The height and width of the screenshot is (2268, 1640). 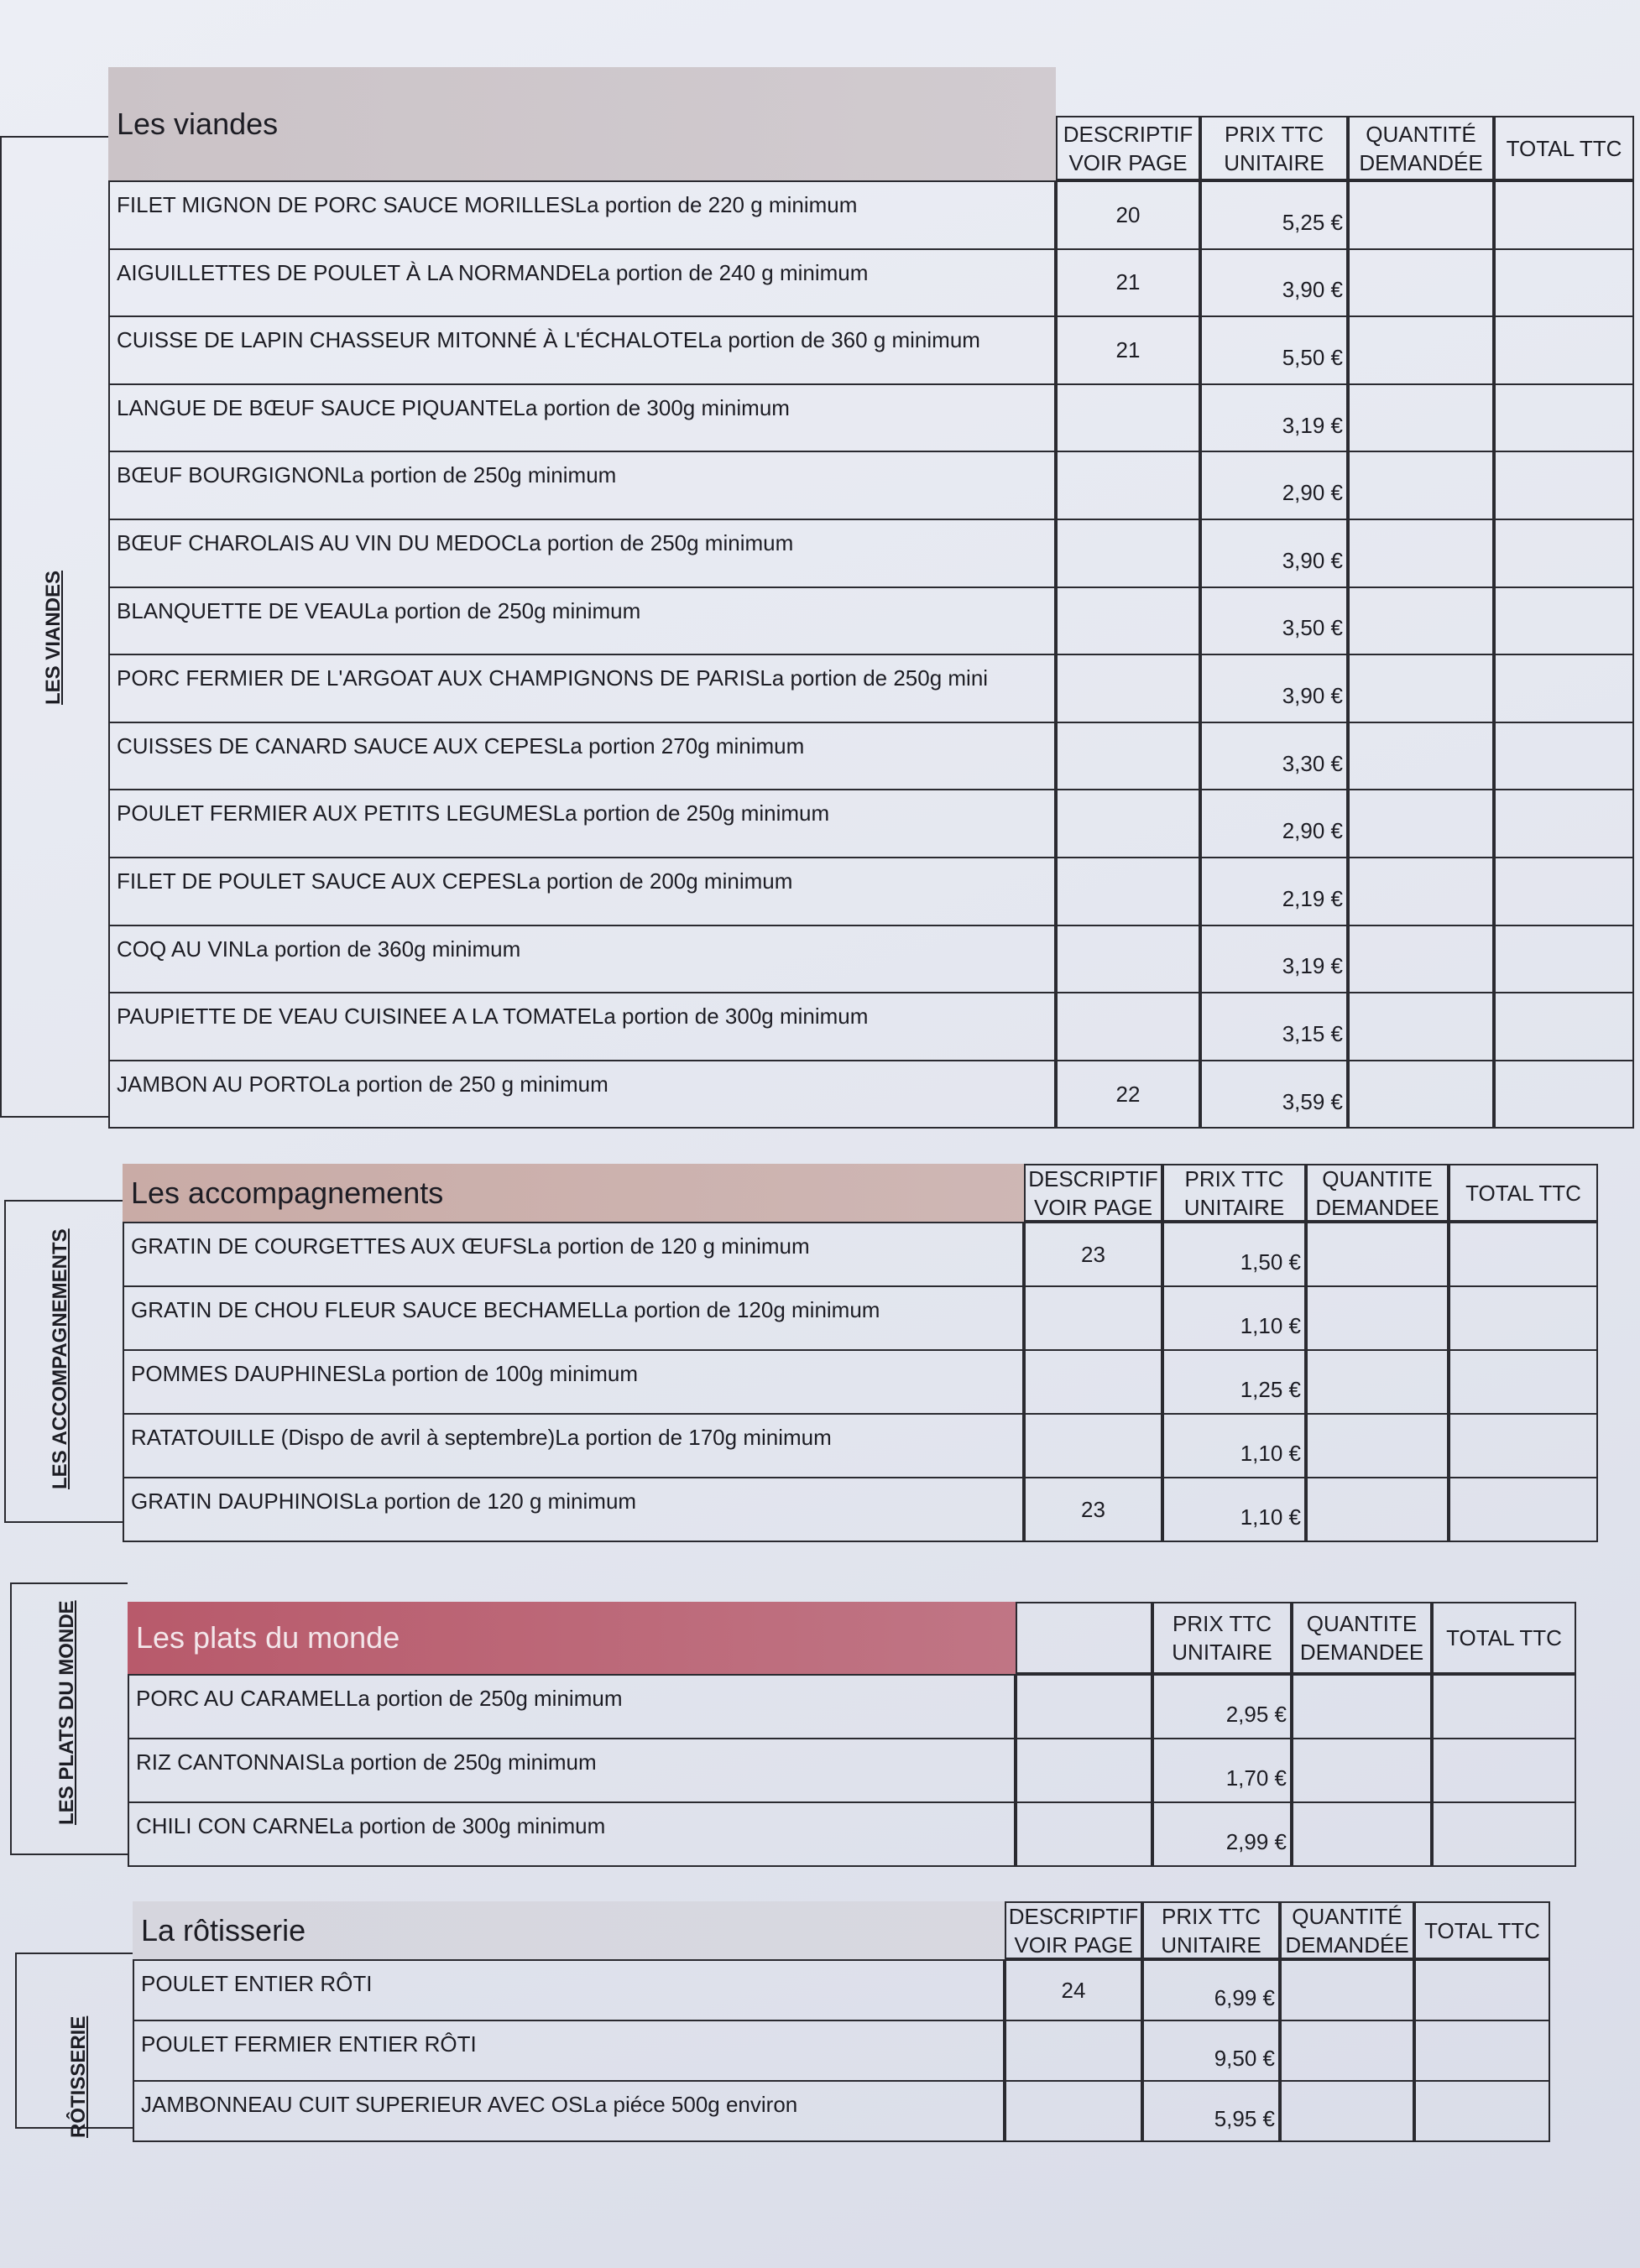 What do you see at coordinates (1274, 1027) in the screenshot?
I see `item-price: 3,15 €` at bounding box center [1274, 1027].